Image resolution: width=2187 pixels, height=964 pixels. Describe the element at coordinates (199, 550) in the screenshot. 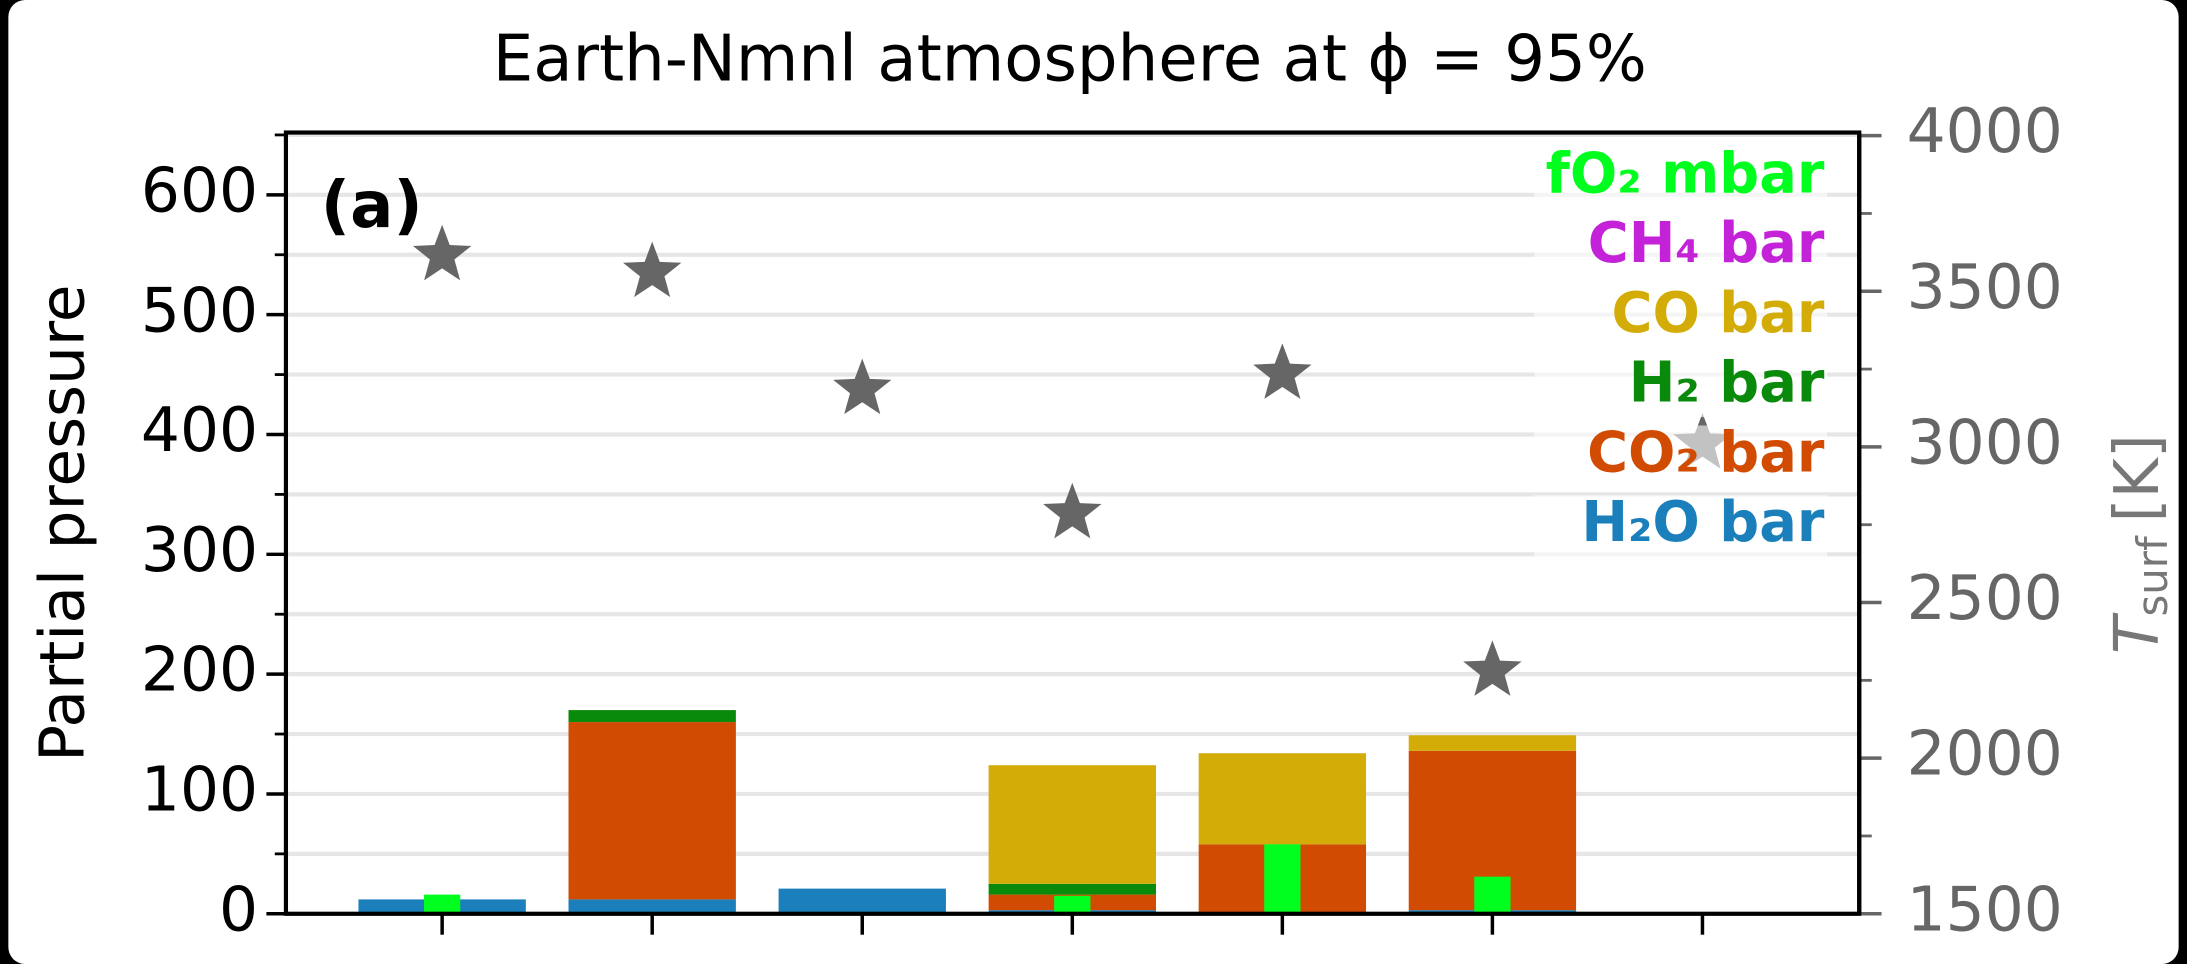

I see `y-tick-label: 300` at that location.